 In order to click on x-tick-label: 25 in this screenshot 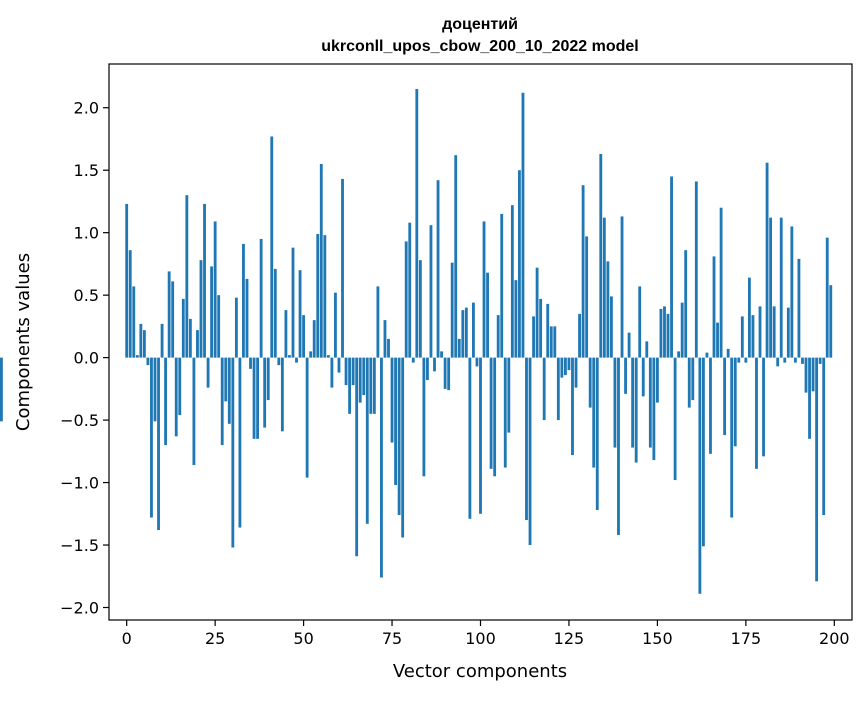, I will do `click(215, 638)`.